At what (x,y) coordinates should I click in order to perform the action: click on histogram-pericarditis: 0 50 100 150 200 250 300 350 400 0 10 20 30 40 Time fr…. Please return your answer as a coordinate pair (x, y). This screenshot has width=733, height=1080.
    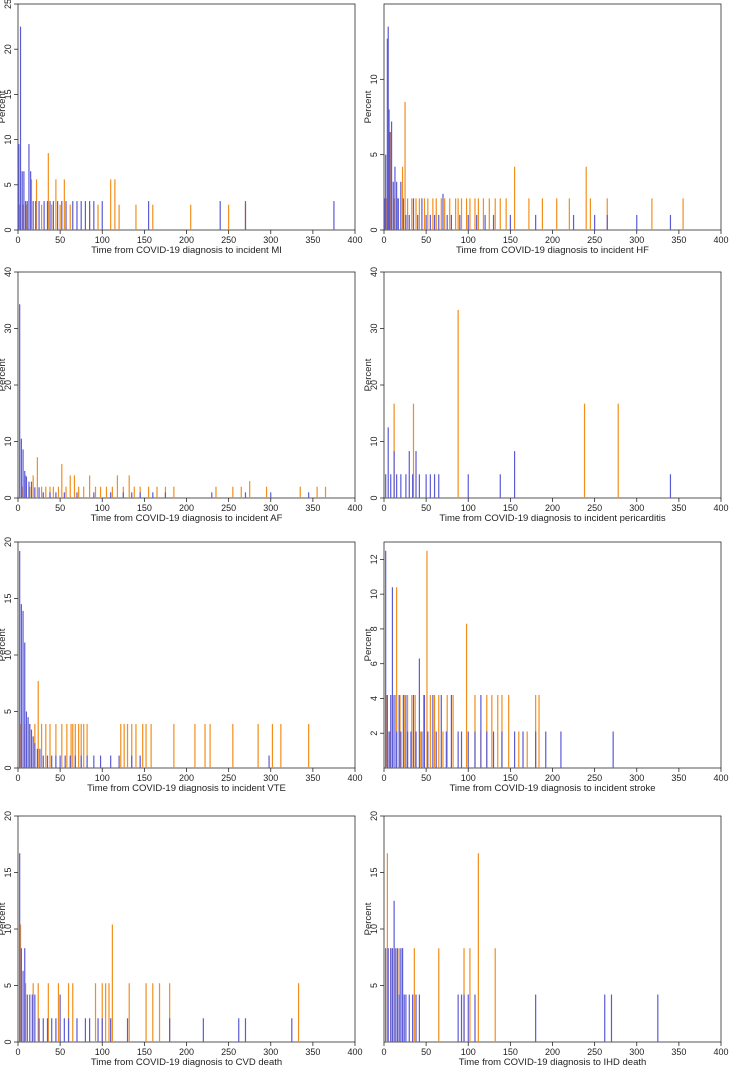
    Looking at the image, I should click on (546, 395).